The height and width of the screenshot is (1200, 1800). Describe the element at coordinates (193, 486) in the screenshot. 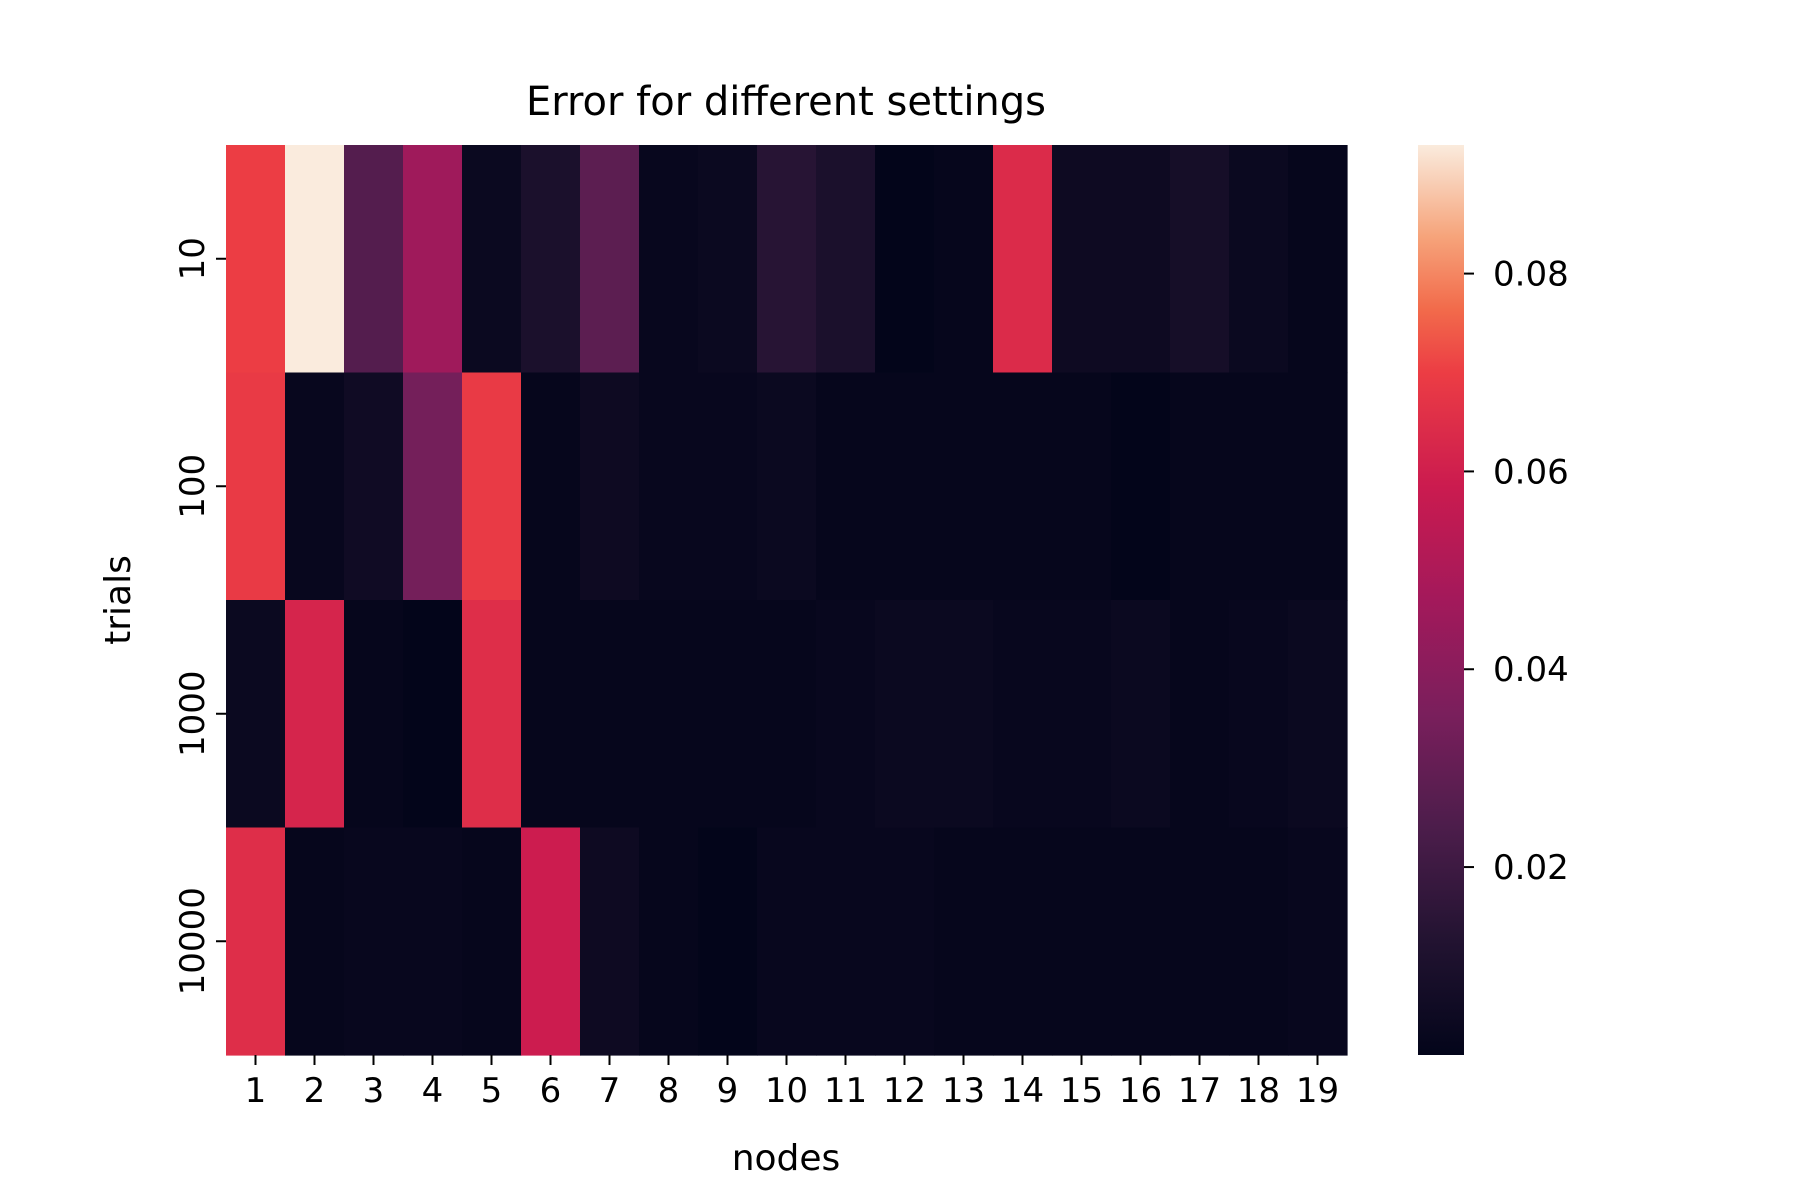

I see `y-tick-label: 100` at that location.